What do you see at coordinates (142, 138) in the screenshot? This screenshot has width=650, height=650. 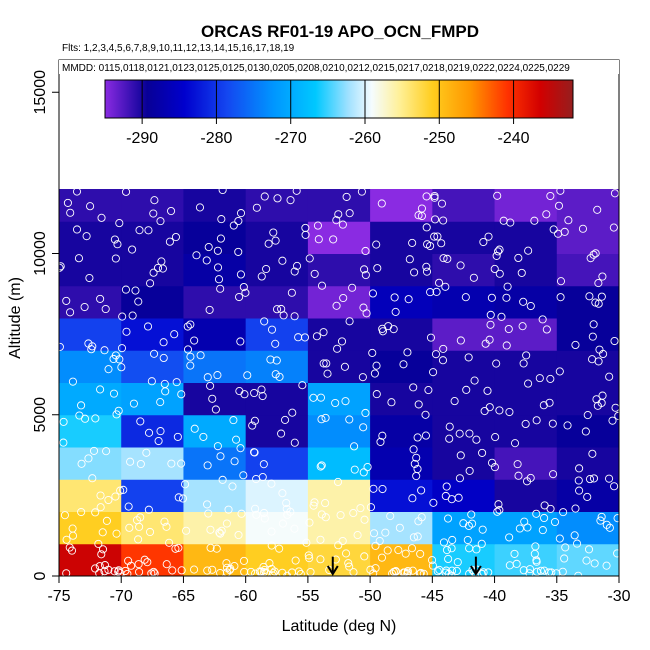 I see `colorbar-tick-label: -290` at bounding box center [142, 138].